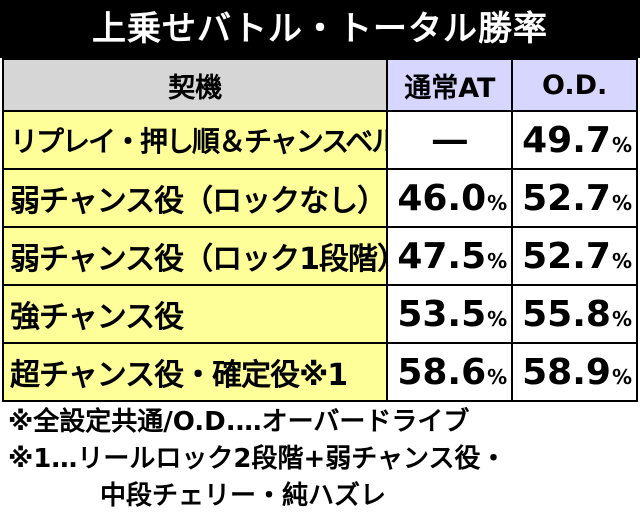 This screenshot has width=640, height=521. What do you see at coordinates (566, 140) in the screenshot?
I see `value-number: 49.7` at bounding box center [566, 140].